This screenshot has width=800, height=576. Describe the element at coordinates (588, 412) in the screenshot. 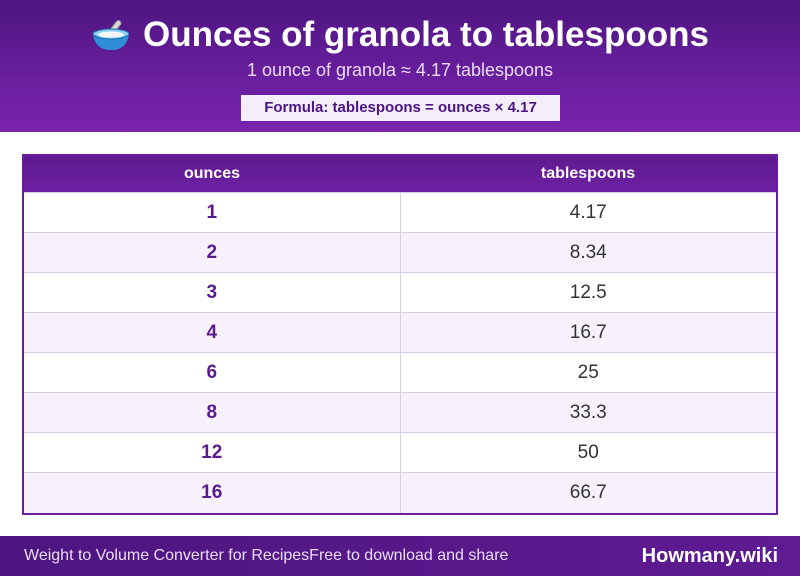

I see `tablespoons-cell: 33.3` at that location.